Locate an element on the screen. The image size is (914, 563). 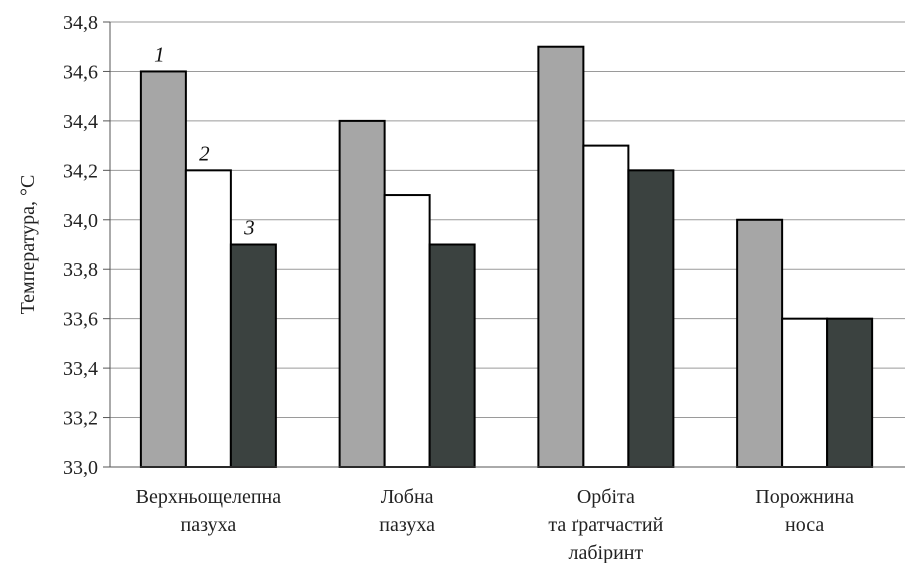
series-label: 2 is located at coordinates (204, 153).